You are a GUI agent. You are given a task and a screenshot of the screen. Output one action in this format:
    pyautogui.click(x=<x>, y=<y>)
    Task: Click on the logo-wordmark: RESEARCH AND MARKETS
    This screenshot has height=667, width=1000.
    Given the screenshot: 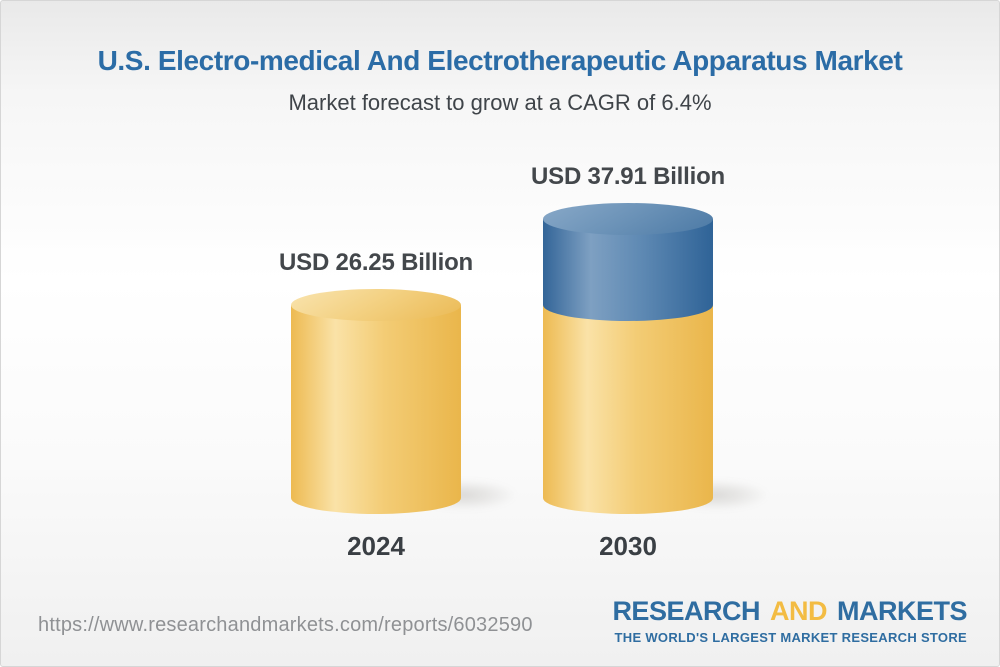 What is the action you would take?
    pyautogui.click(x=789, y=611)
    